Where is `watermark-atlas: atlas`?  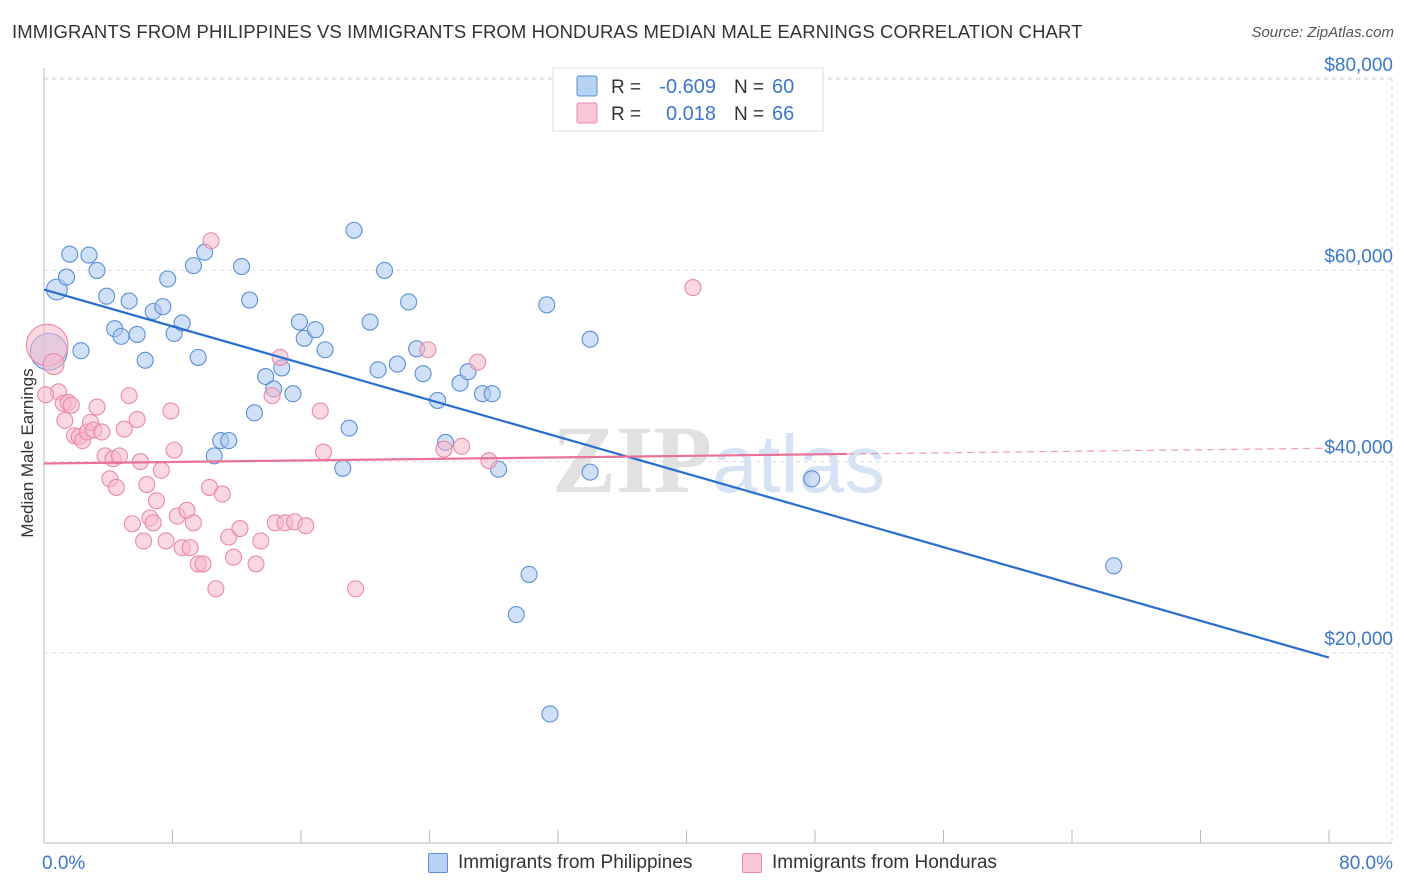
watermark-atlas: atlas is located at coordinates (798, 464).